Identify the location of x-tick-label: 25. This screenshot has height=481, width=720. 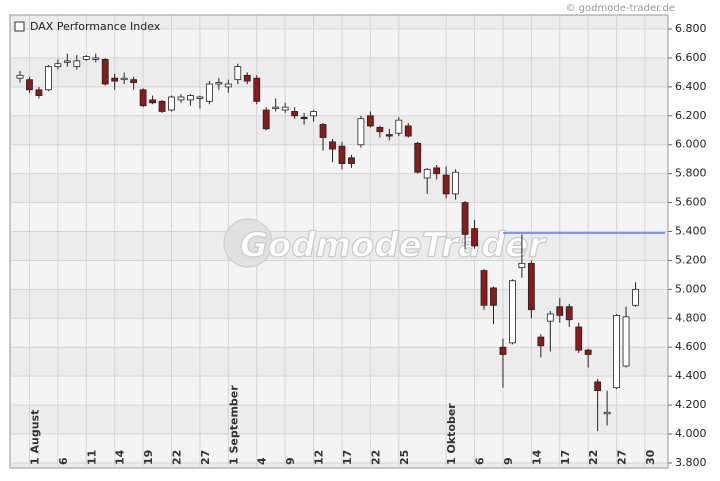
(404, 457).